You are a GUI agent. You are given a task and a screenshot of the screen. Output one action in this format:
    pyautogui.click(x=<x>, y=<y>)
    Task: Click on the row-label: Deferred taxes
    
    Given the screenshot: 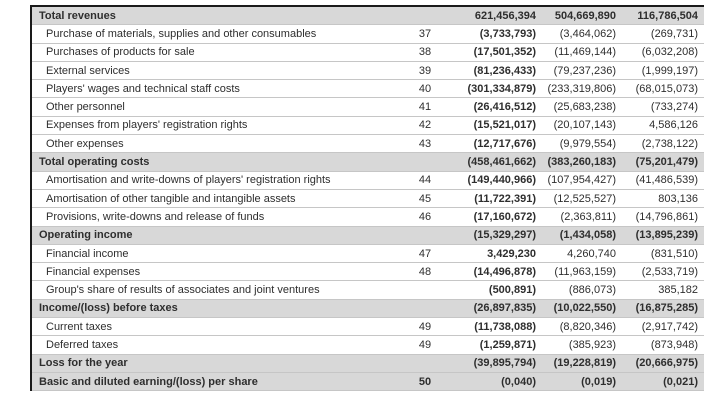 What is the action you would take?
    pyautogui.click(x=82, y=344)
    